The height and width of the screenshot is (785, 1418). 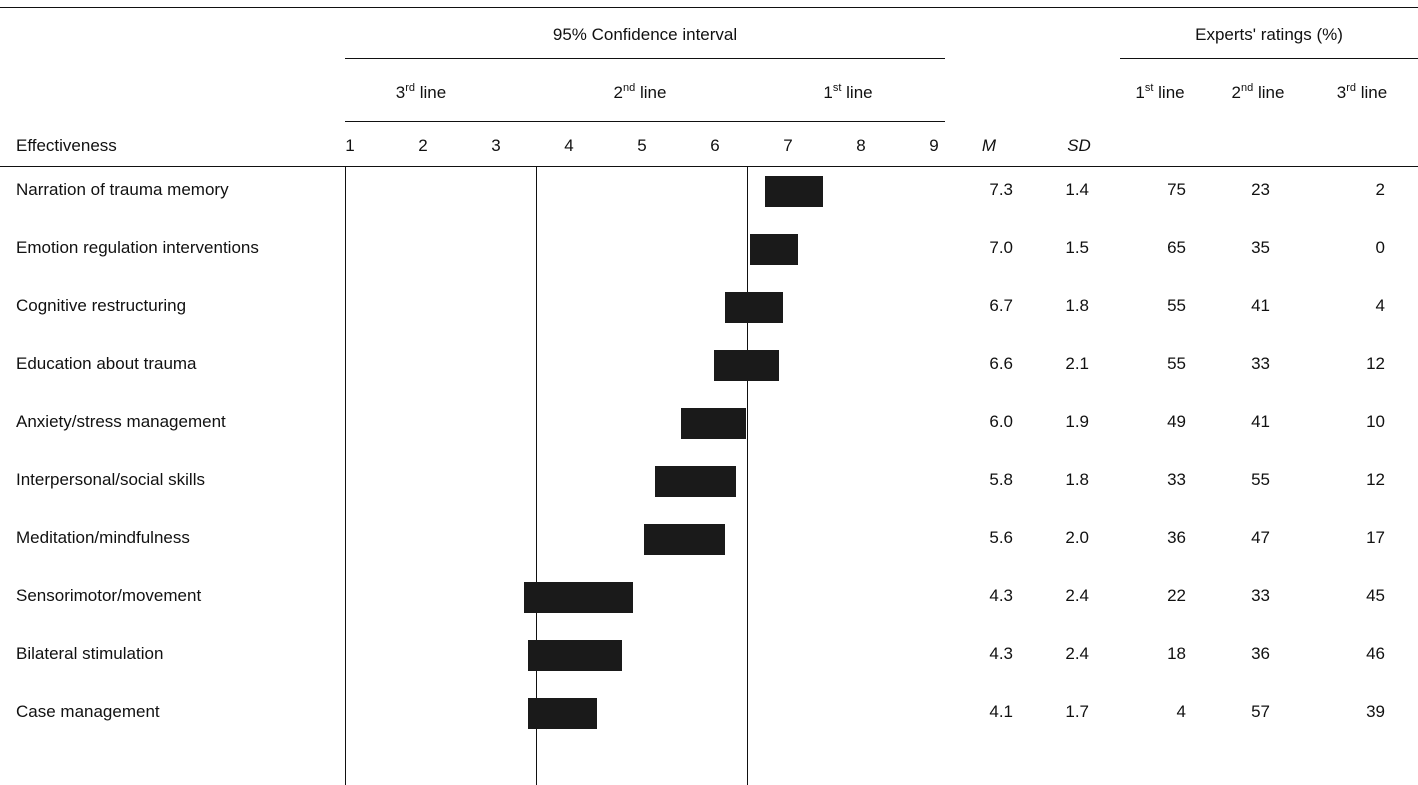 What do you see at coordinates (1001, 711) in the screenshot?
I see `row-mean: 4.1` at bounding box center [1001, 711].